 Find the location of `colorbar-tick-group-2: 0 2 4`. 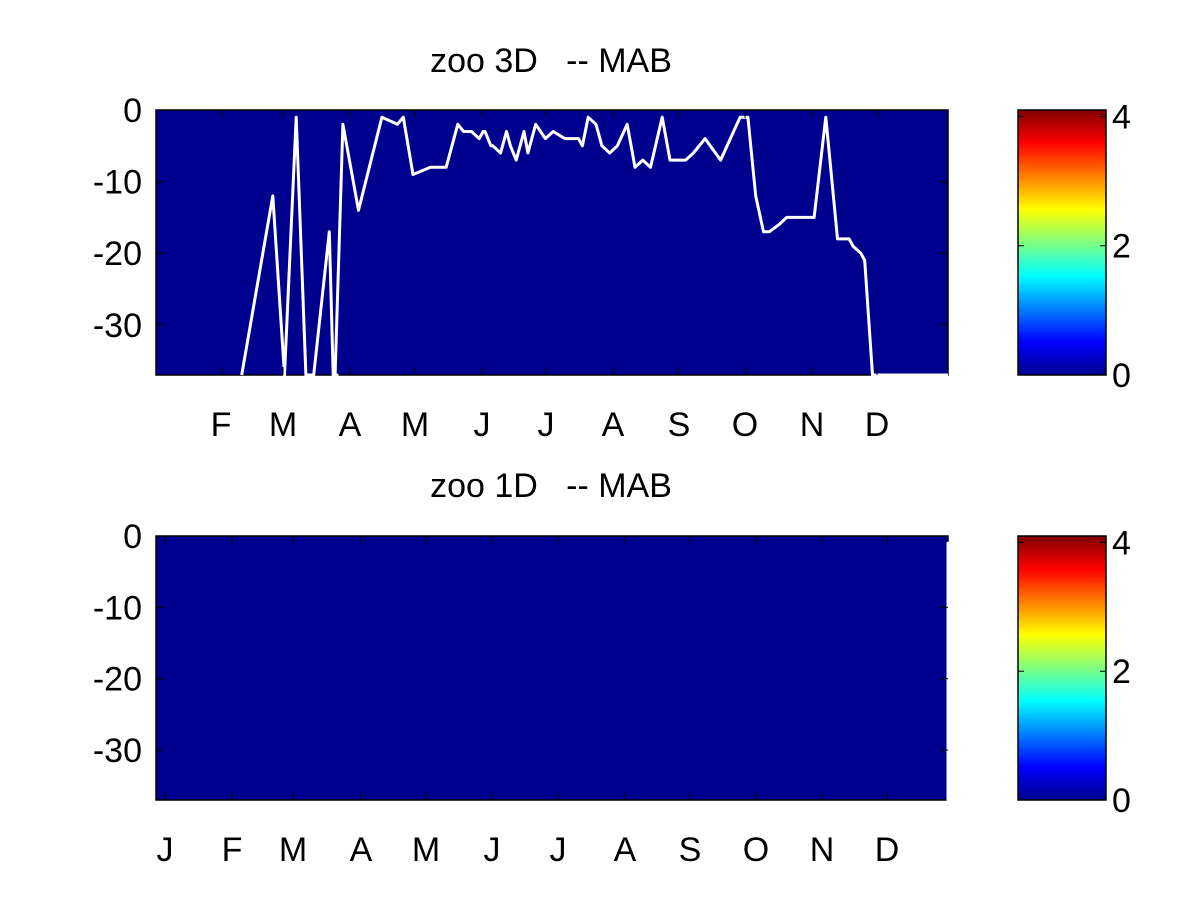

colorbar-tick-group-2: 0 2 4 is located at coordinates (1074, 672).